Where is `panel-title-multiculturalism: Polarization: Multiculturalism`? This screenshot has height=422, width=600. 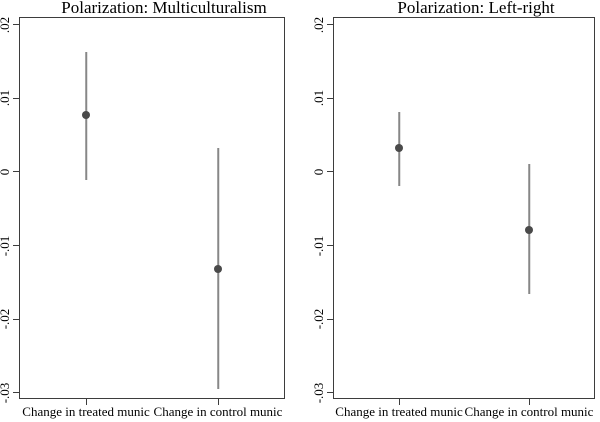
panel-title-multiculturalism: Polarization: Multiculturalism is located at coordinates (164, 8).